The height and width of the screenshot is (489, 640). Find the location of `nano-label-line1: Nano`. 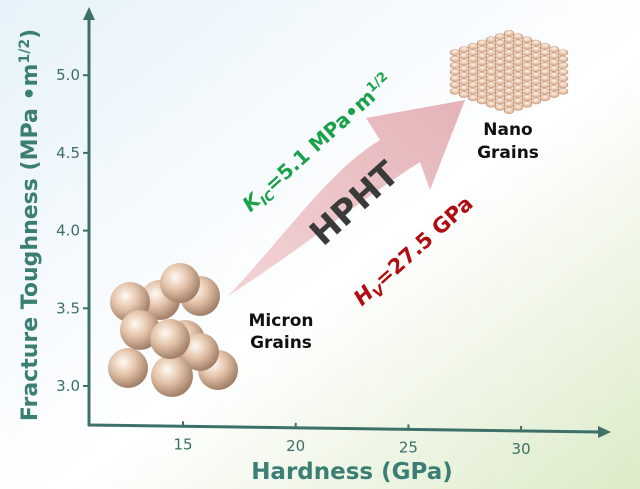

nano-label-line1: Nano is located at coordinates (507, 130).